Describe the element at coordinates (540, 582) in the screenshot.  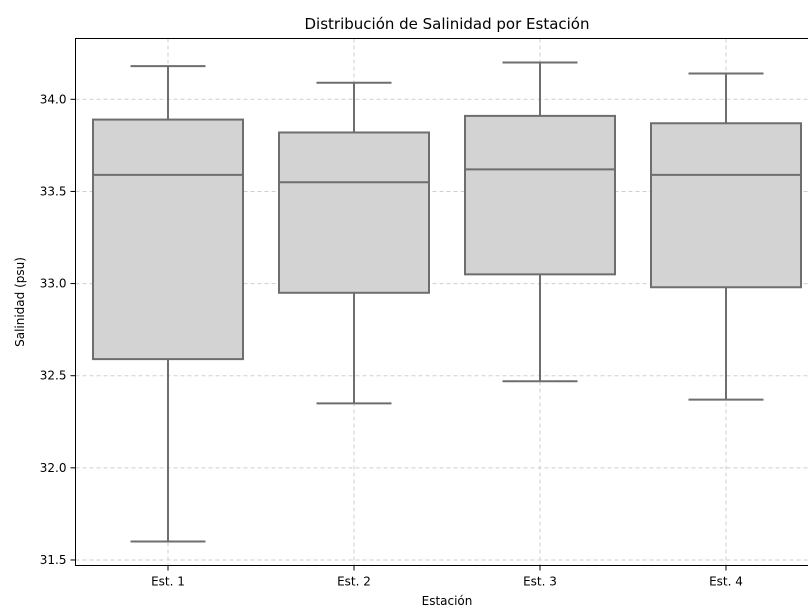
I see `x-tick-label: Est. 3` at that location.